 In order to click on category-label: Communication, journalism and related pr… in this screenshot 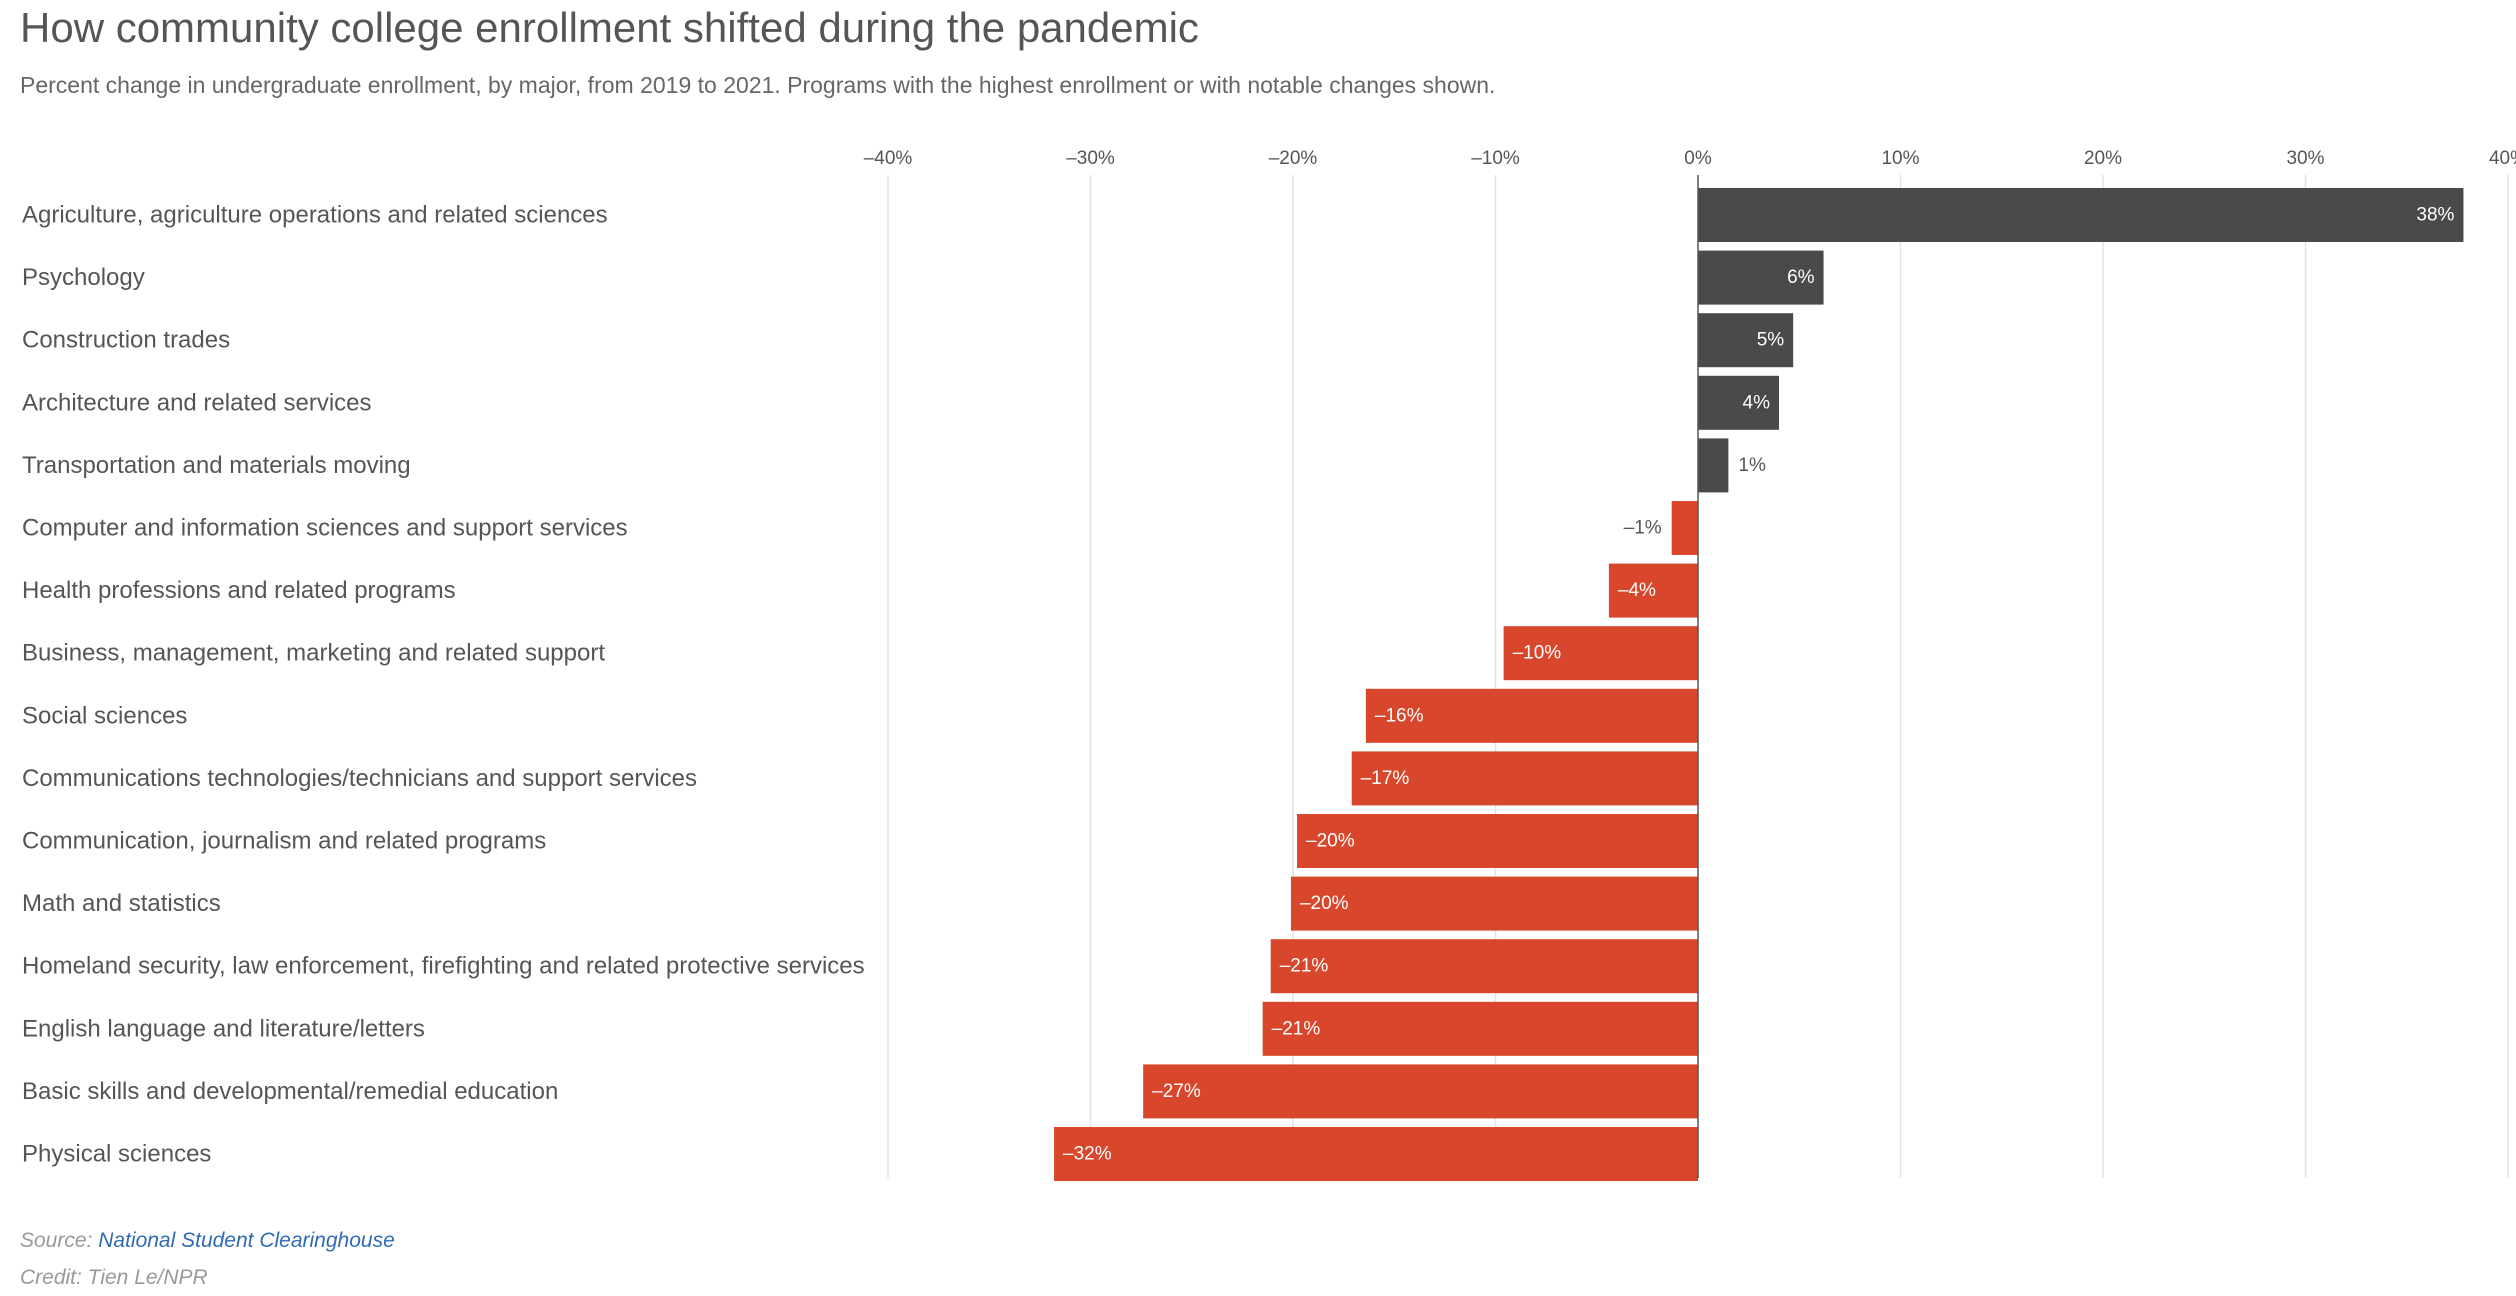, I will do `click(284, 841)`.